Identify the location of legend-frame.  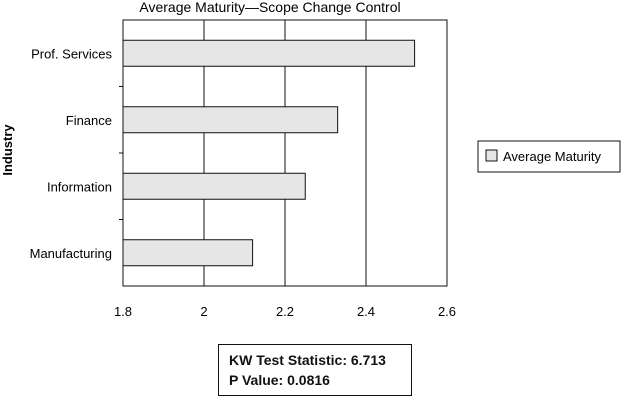
(549, 156).